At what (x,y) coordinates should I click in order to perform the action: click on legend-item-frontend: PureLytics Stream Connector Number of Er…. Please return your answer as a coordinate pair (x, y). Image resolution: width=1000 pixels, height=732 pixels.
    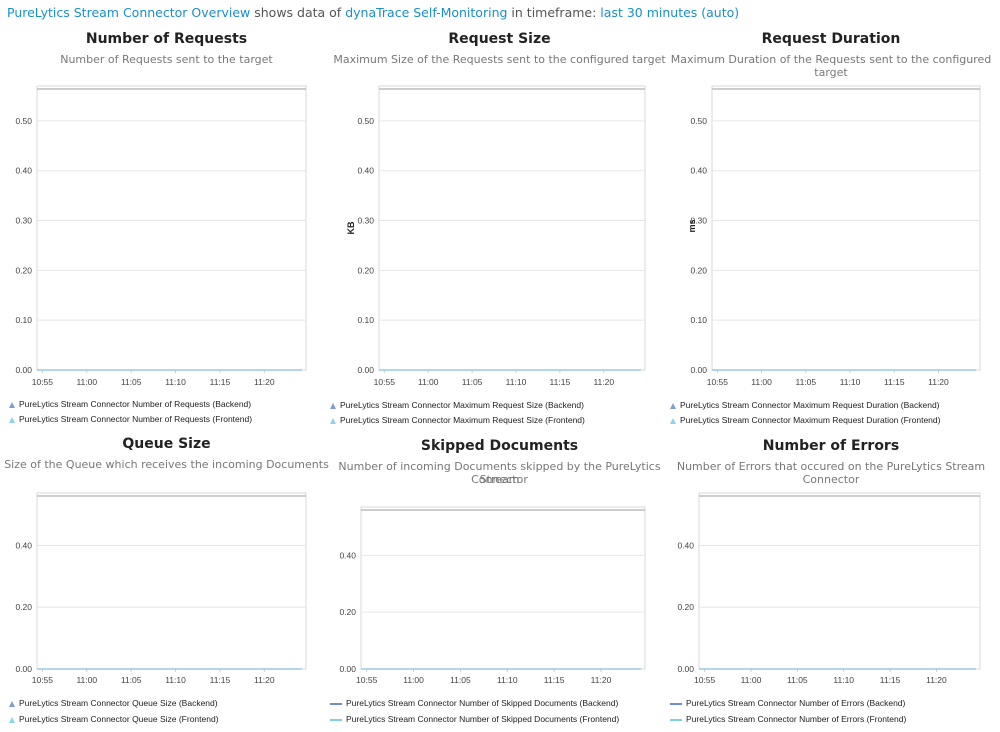
    Looking at the image, I should click on (788, 719).